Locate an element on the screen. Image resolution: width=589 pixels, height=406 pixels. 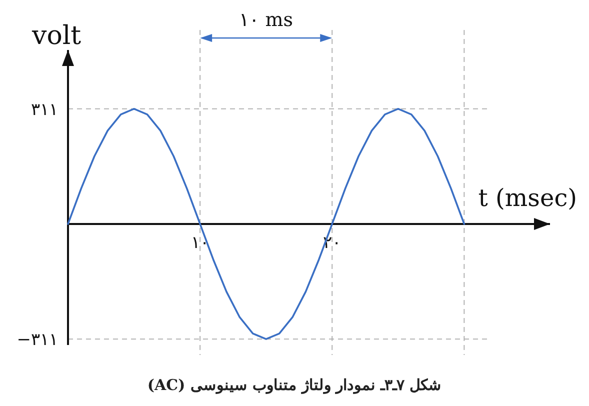
y-tick-label: ۳۱۱ is located at coordinates (44, 110).